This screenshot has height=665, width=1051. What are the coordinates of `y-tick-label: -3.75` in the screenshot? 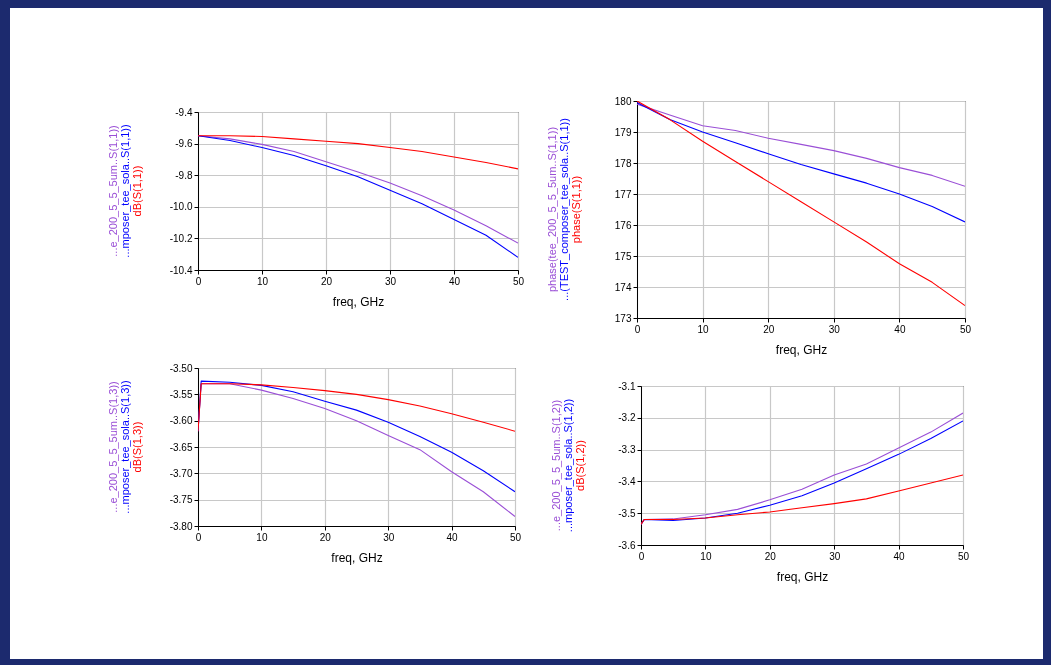 It's located at (181, 500).